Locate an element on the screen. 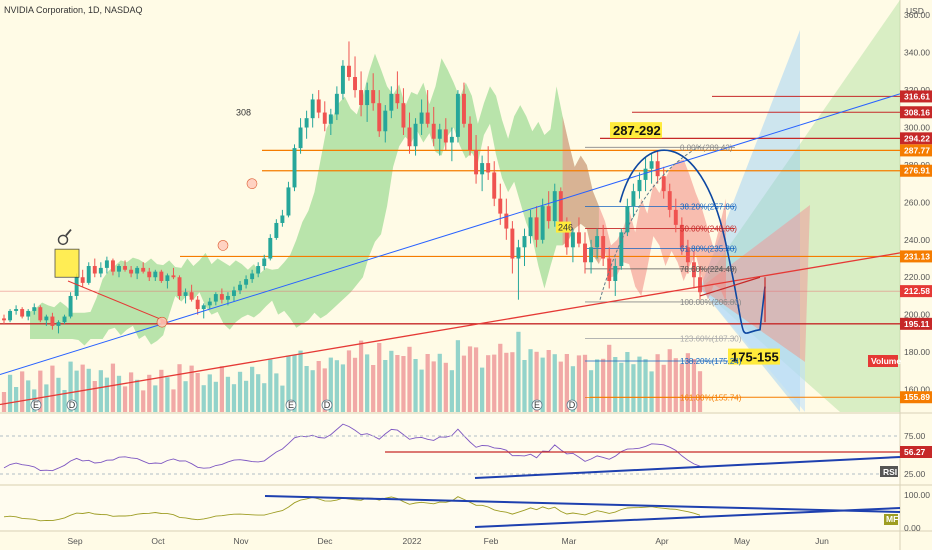  cloud-red is located at coordinates (644, 209).